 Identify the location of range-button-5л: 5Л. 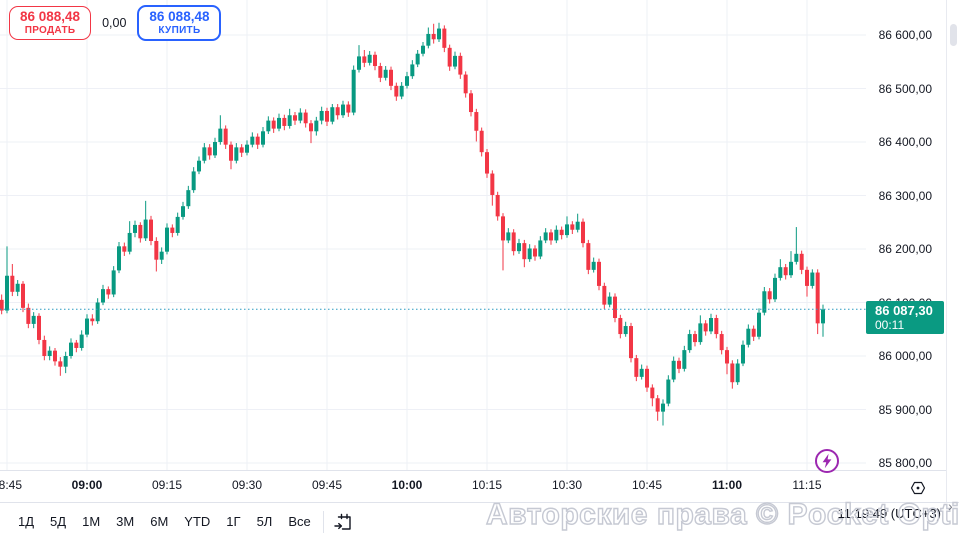
(264, 521).